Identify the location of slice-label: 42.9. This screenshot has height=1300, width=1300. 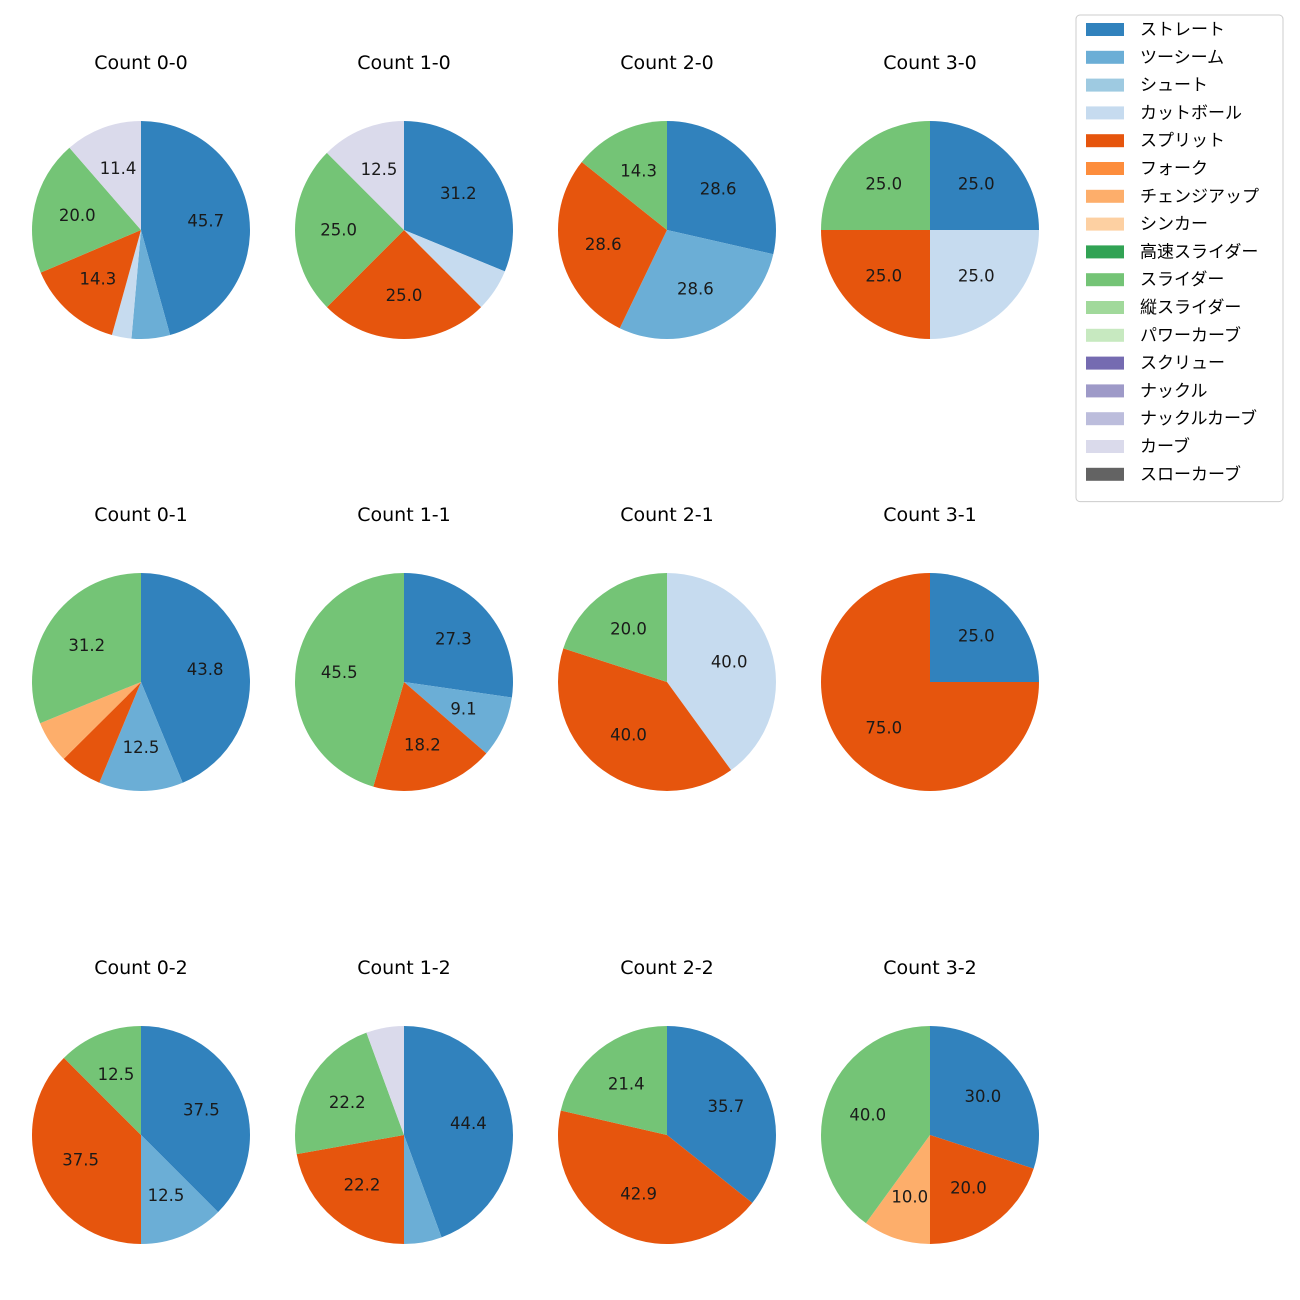
(638, 1193).